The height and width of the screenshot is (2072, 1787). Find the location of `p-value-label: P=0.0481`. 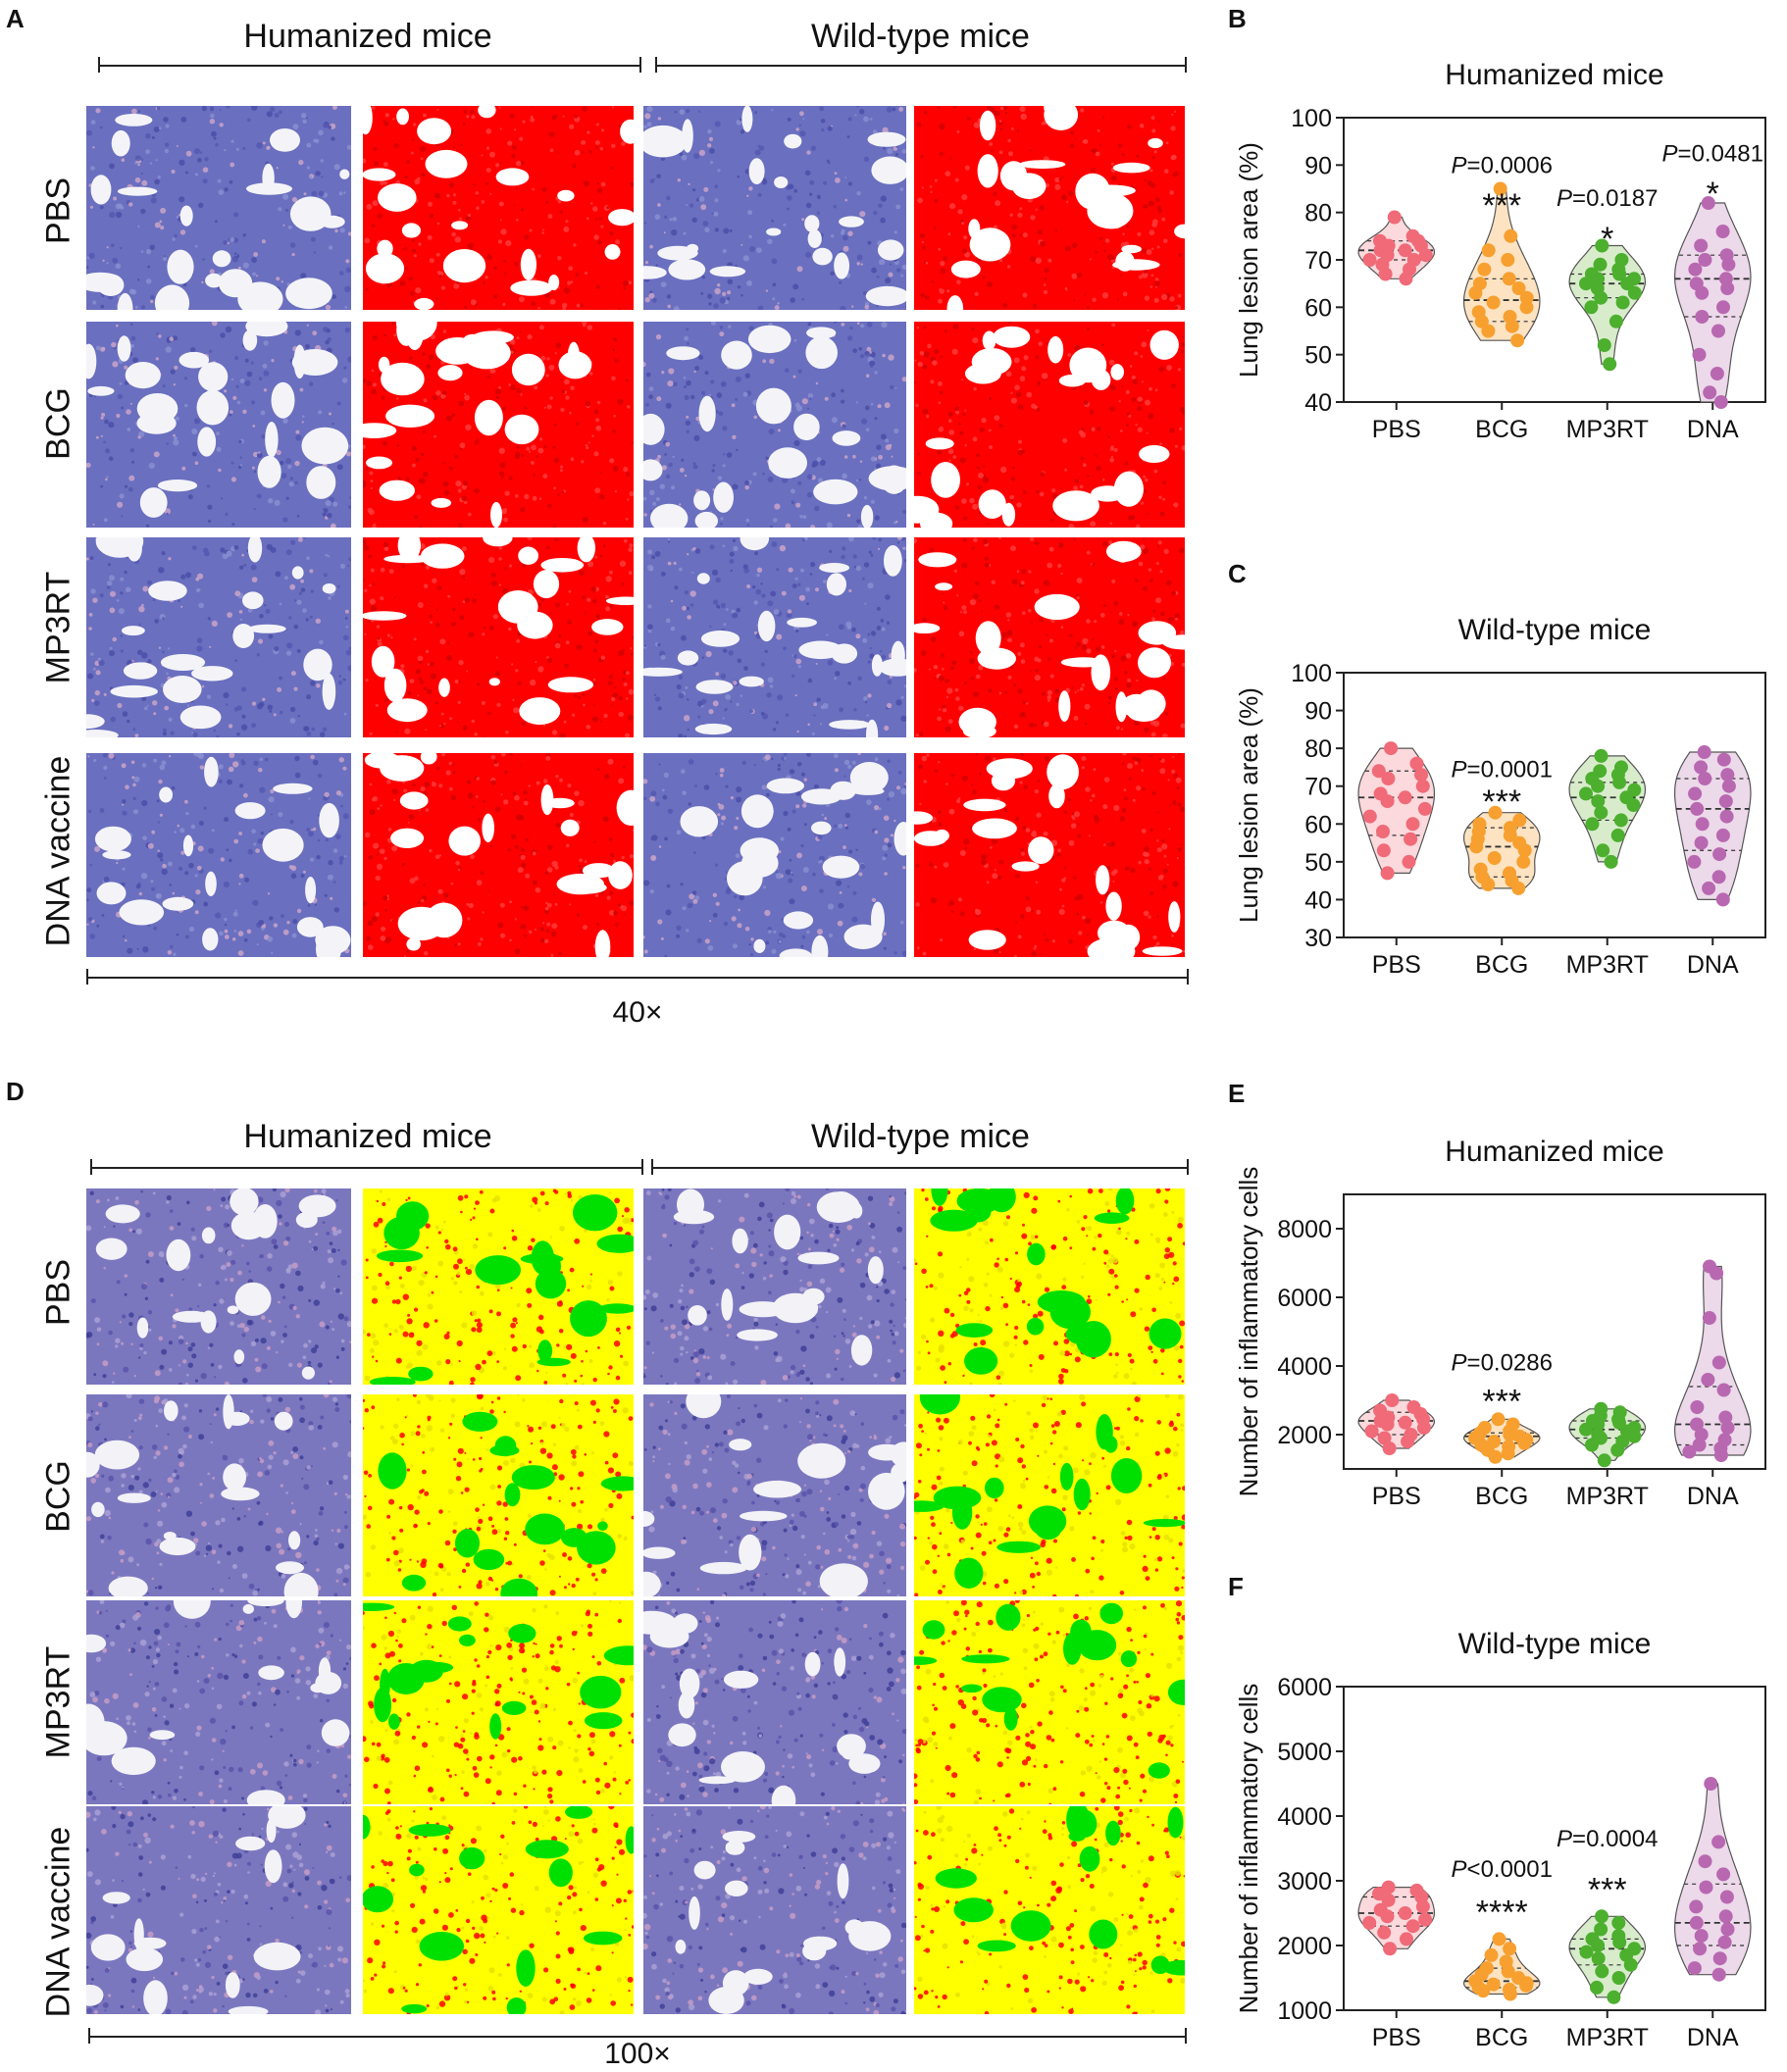

p-value-label: P=0.0481 is located at coordinates (1713, 153).